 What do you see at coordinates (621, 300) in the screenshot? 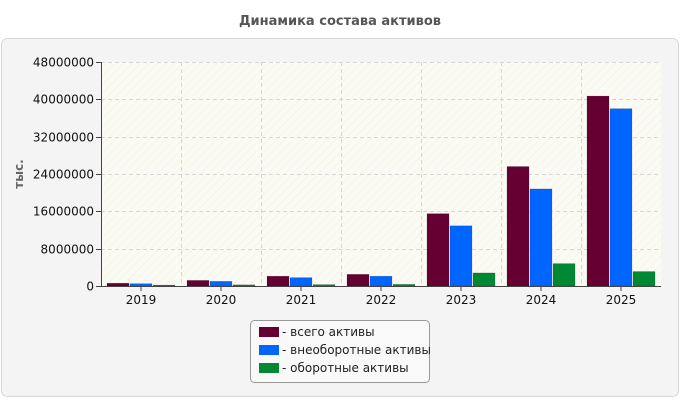
I see `x-tick-label: 2025` at bounding box center [621, 300].